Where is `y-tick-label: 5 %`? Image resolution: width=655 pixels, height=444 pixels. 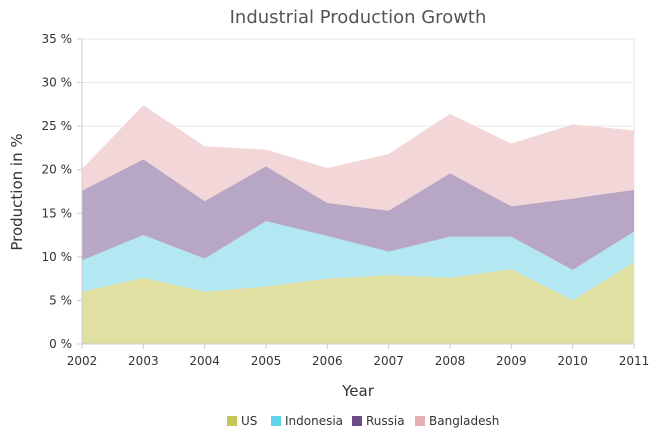
y-tick-label: 5 % is located at coordinates (60, 300).